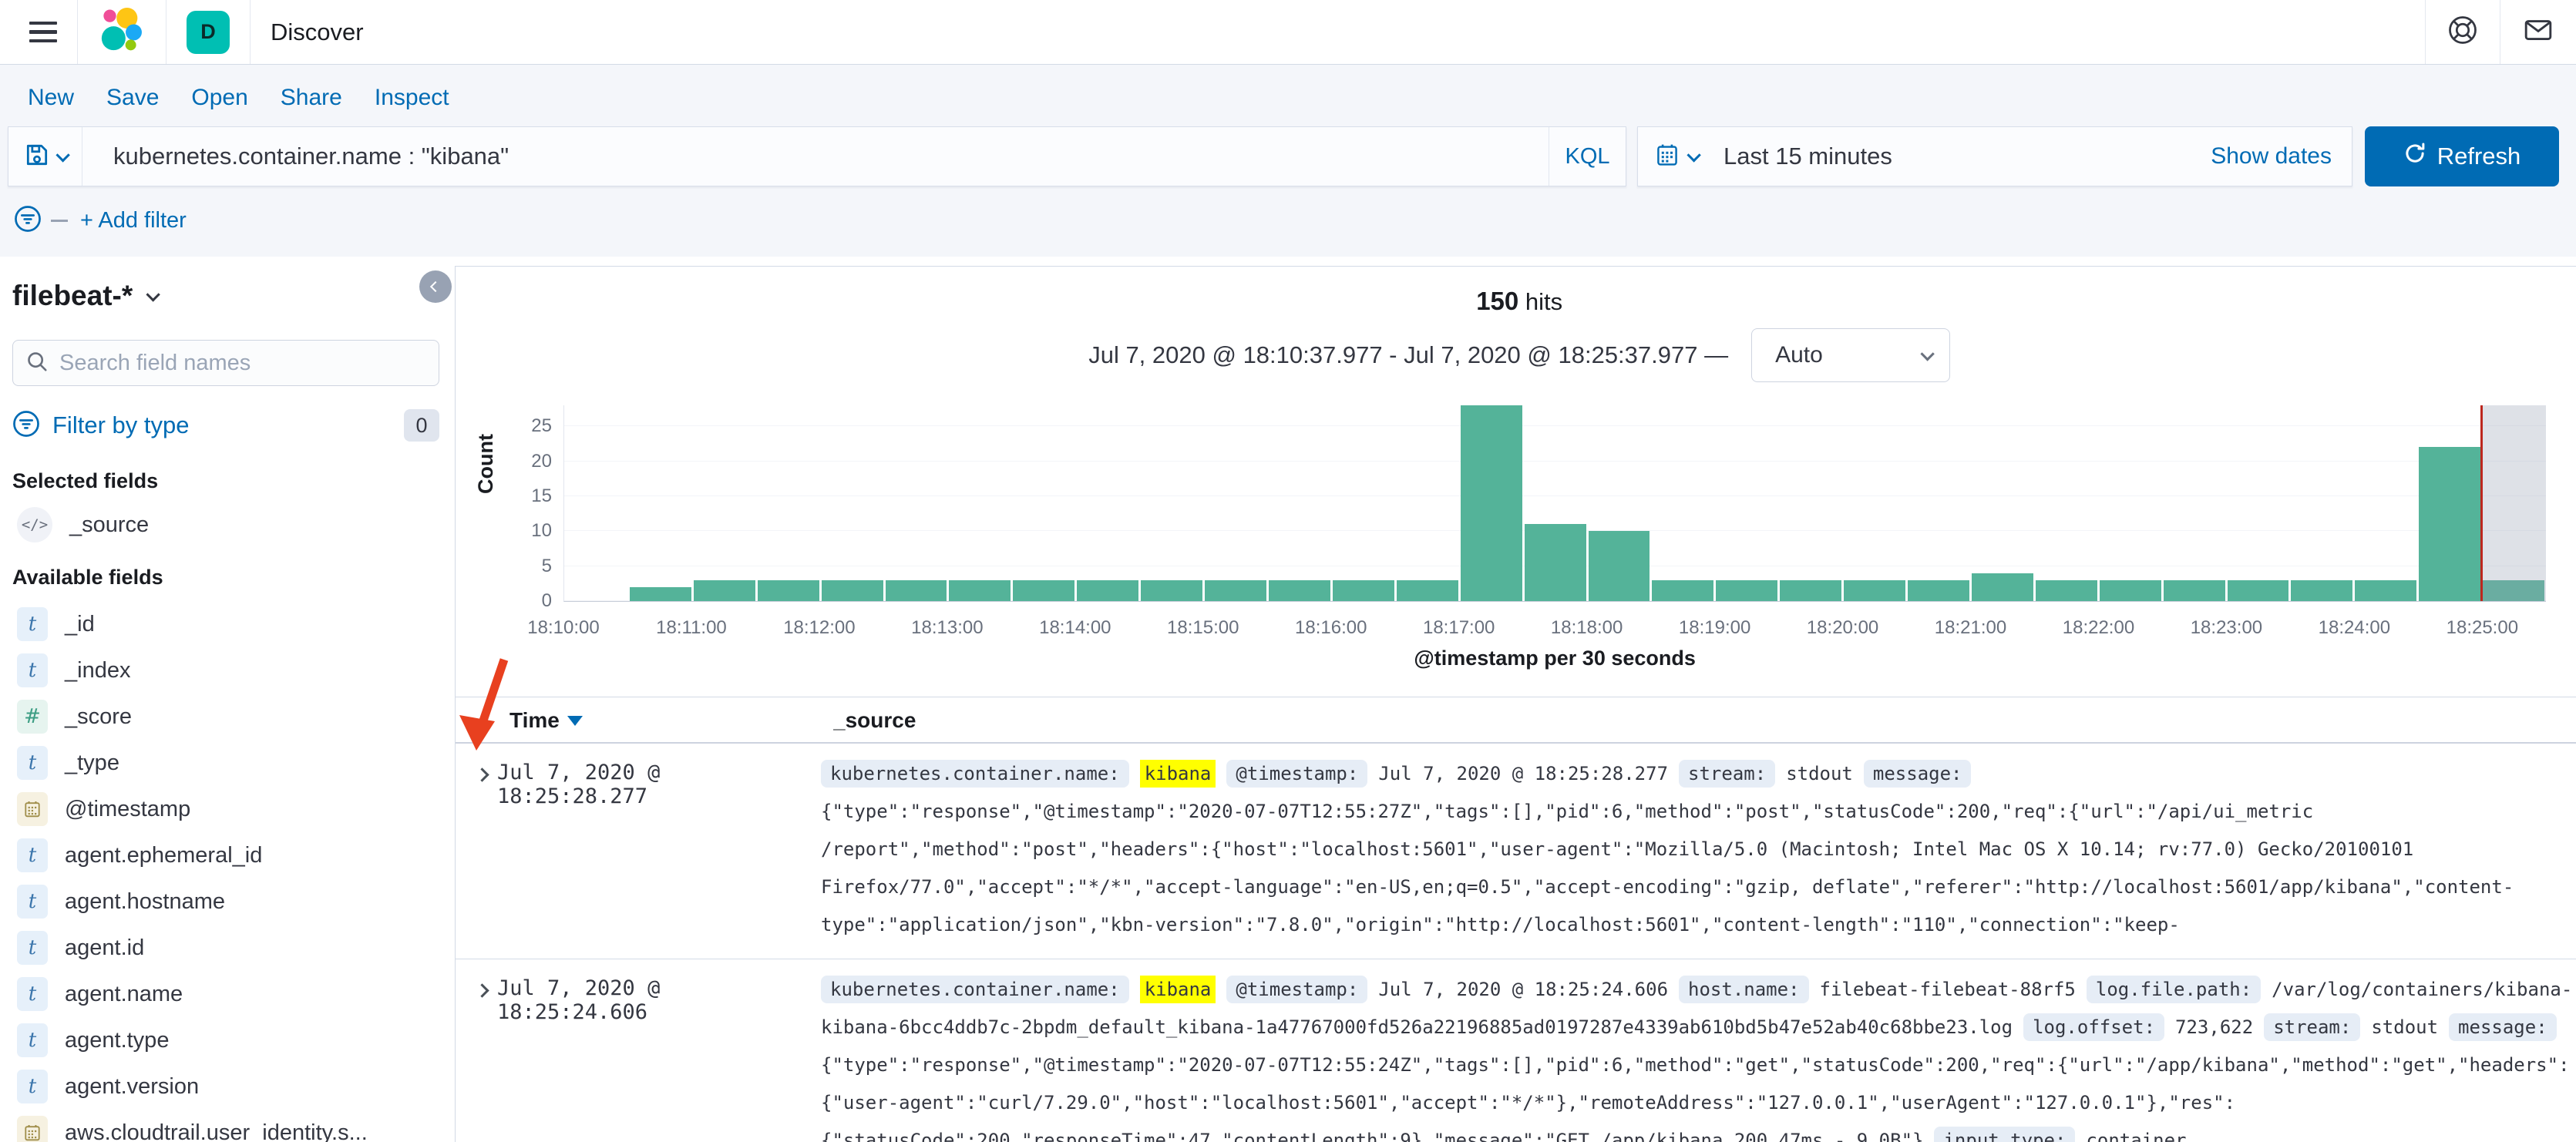 This screenshot has width=2576, height=1142. I want to click on share-button: Share, so click(311, 98).